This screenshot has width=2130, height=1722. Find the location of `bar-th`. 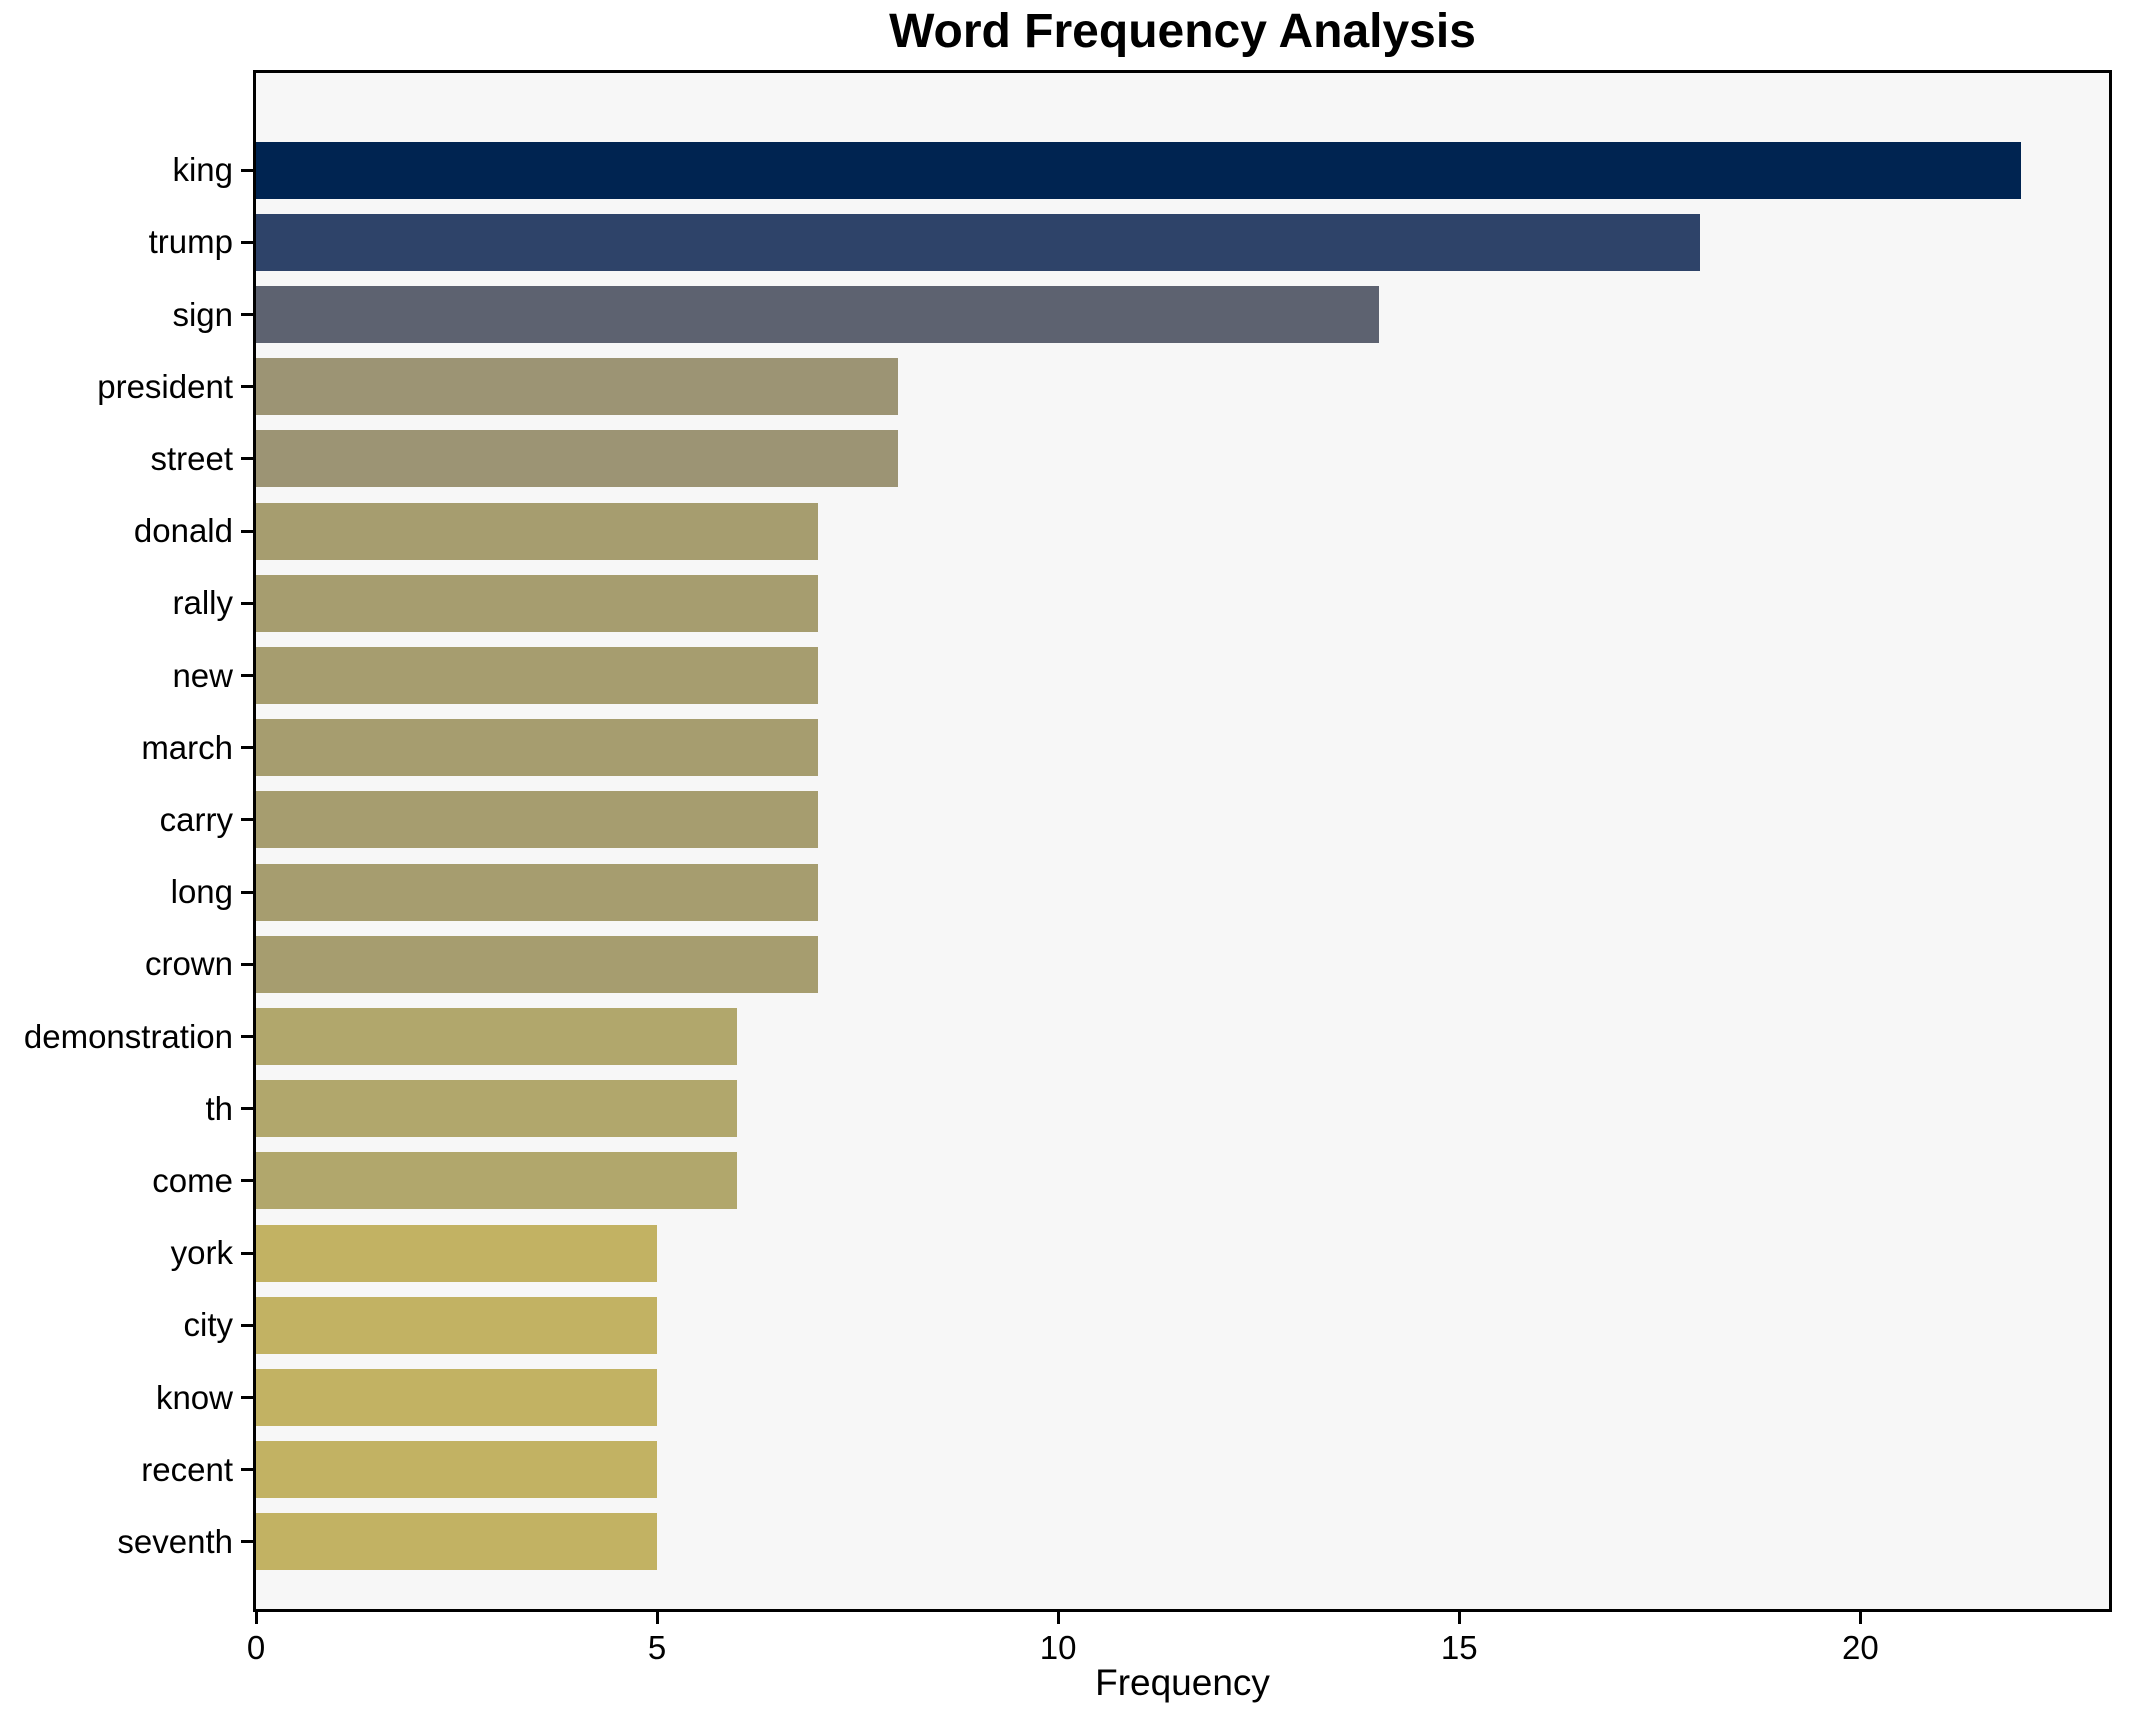

bar-th is located at coordinates (497, 1109).